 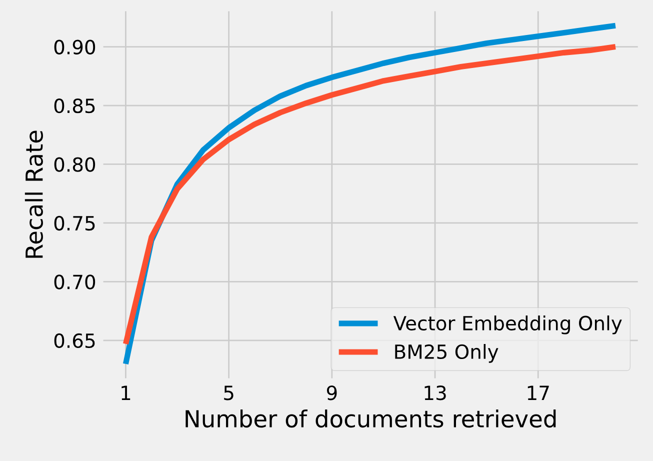 I want to click on x-tick-label: 9, so click(x=331, y=393).